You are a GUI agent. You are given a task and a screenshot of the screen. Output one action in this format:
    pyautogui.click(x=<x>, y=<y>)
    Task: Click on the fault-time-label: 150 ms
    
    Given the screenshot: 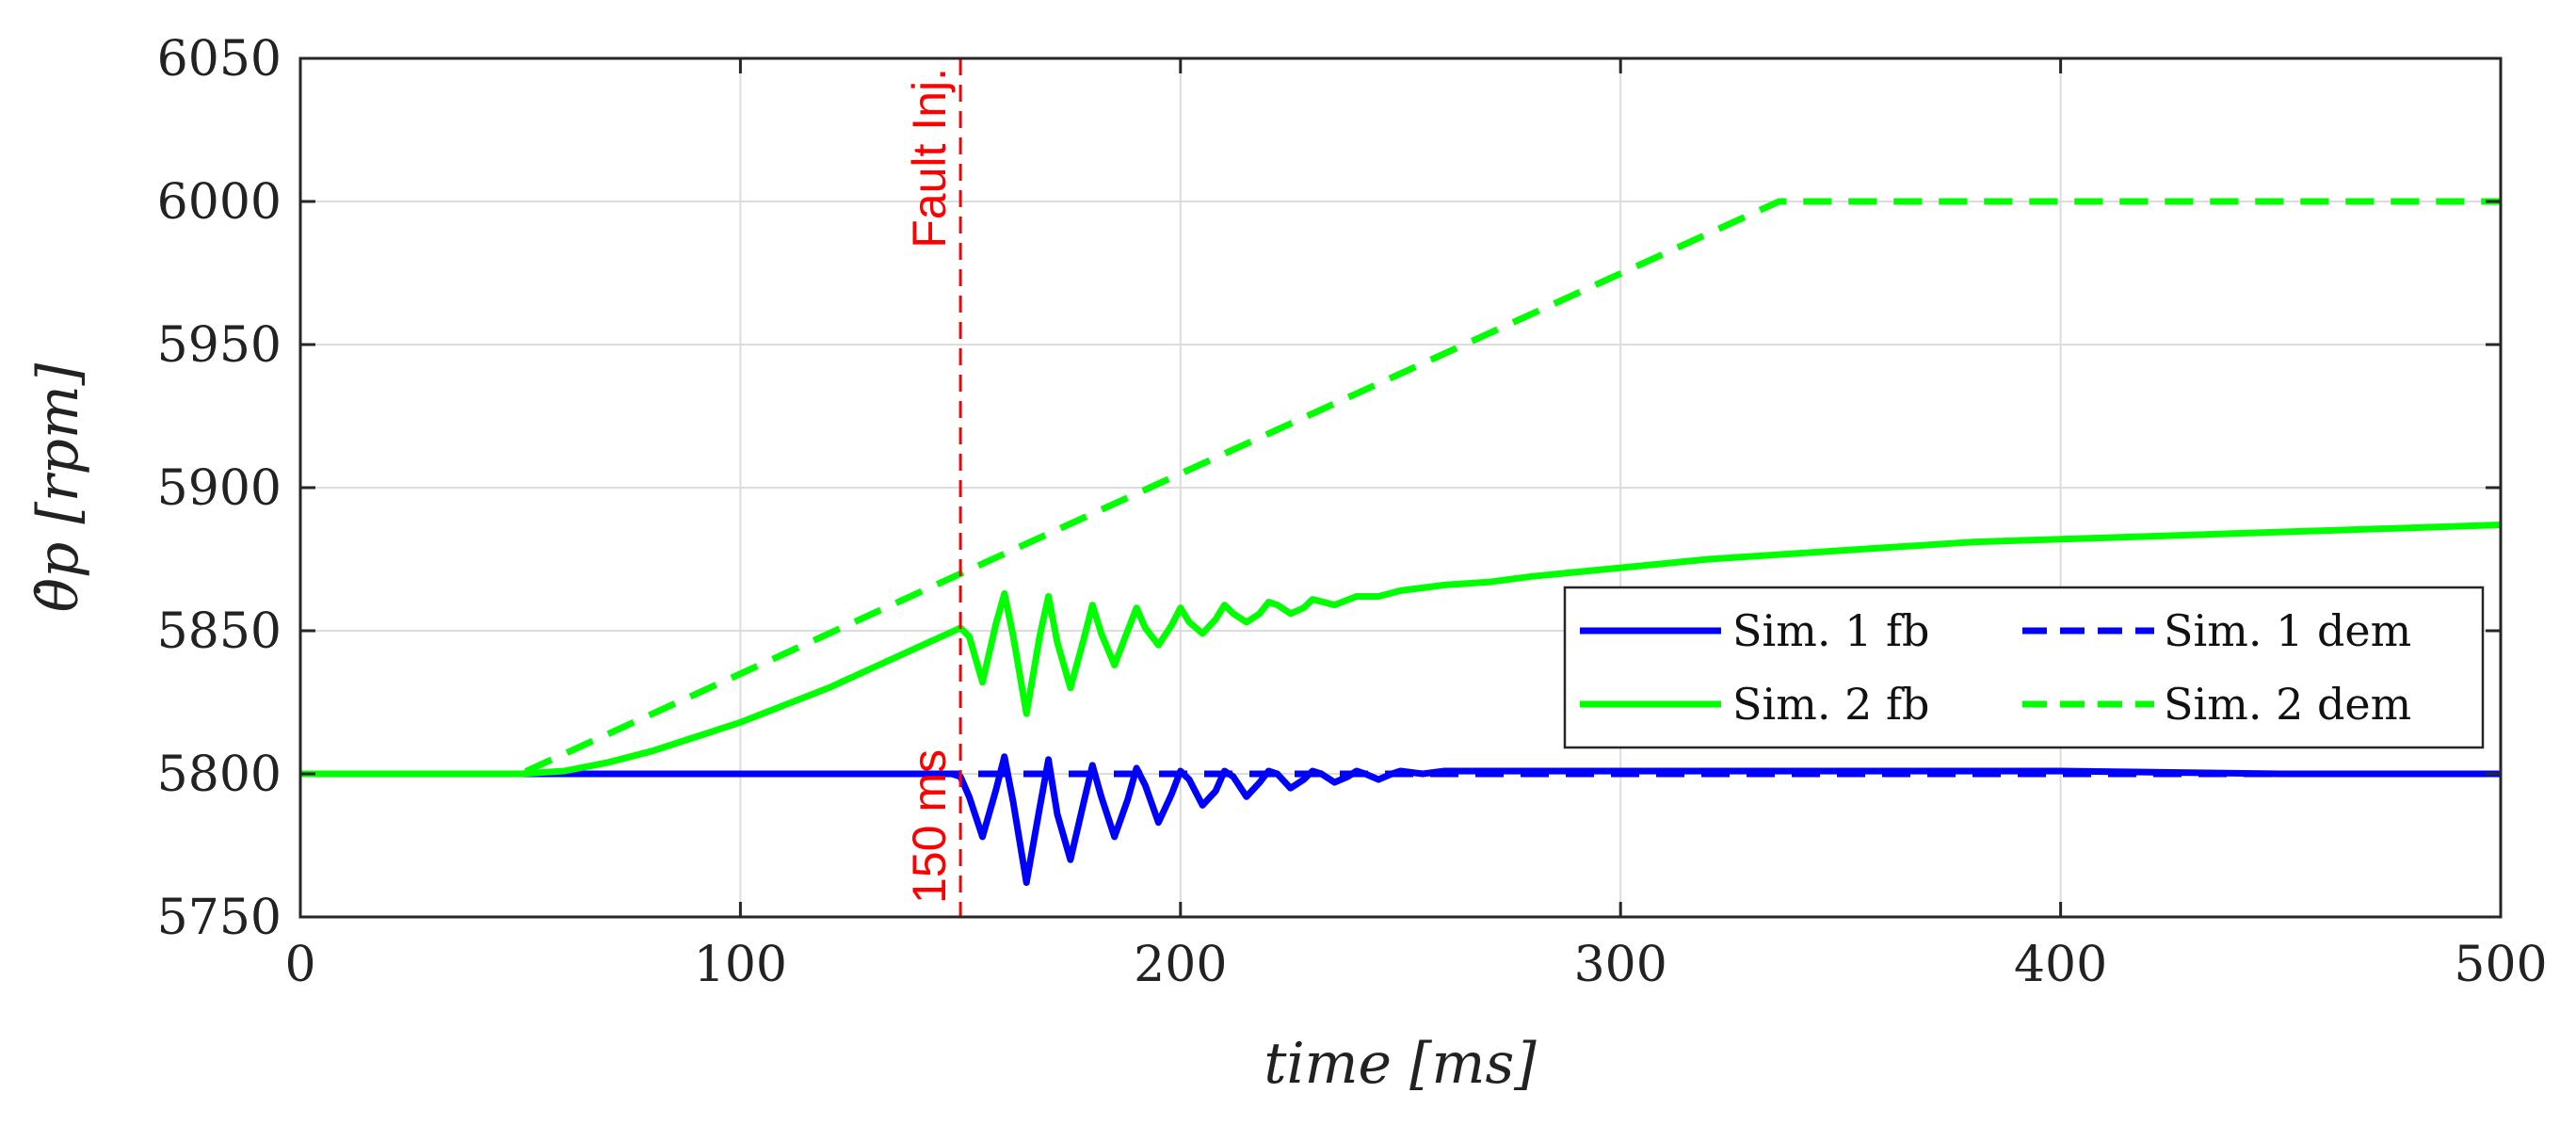 What is the action you would take?
    pyautogui.click(x=929, y=826)
    